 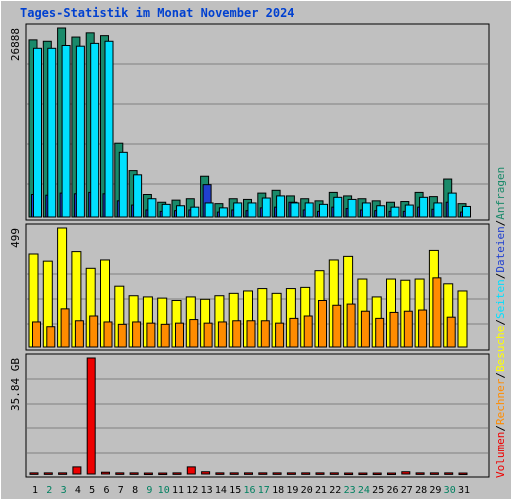 What do you see at coordinates (421, 490) in the screenshot?
I see `x-tick-label-day-28: 28` at bounding box center [421, 490].